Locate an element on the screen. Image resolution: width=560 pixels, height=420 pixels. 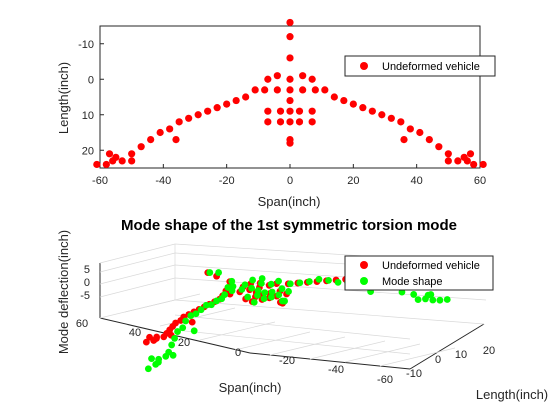
top-x-tick-label: 0 is located at coordinates (290, 181).